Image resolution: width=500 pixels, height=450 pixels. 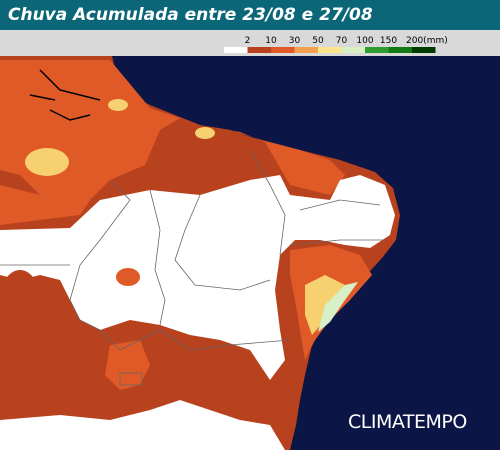 I want to click on title: Chuva Acumulada entre 23/08 e 27/08, so click(x=190, y=15).